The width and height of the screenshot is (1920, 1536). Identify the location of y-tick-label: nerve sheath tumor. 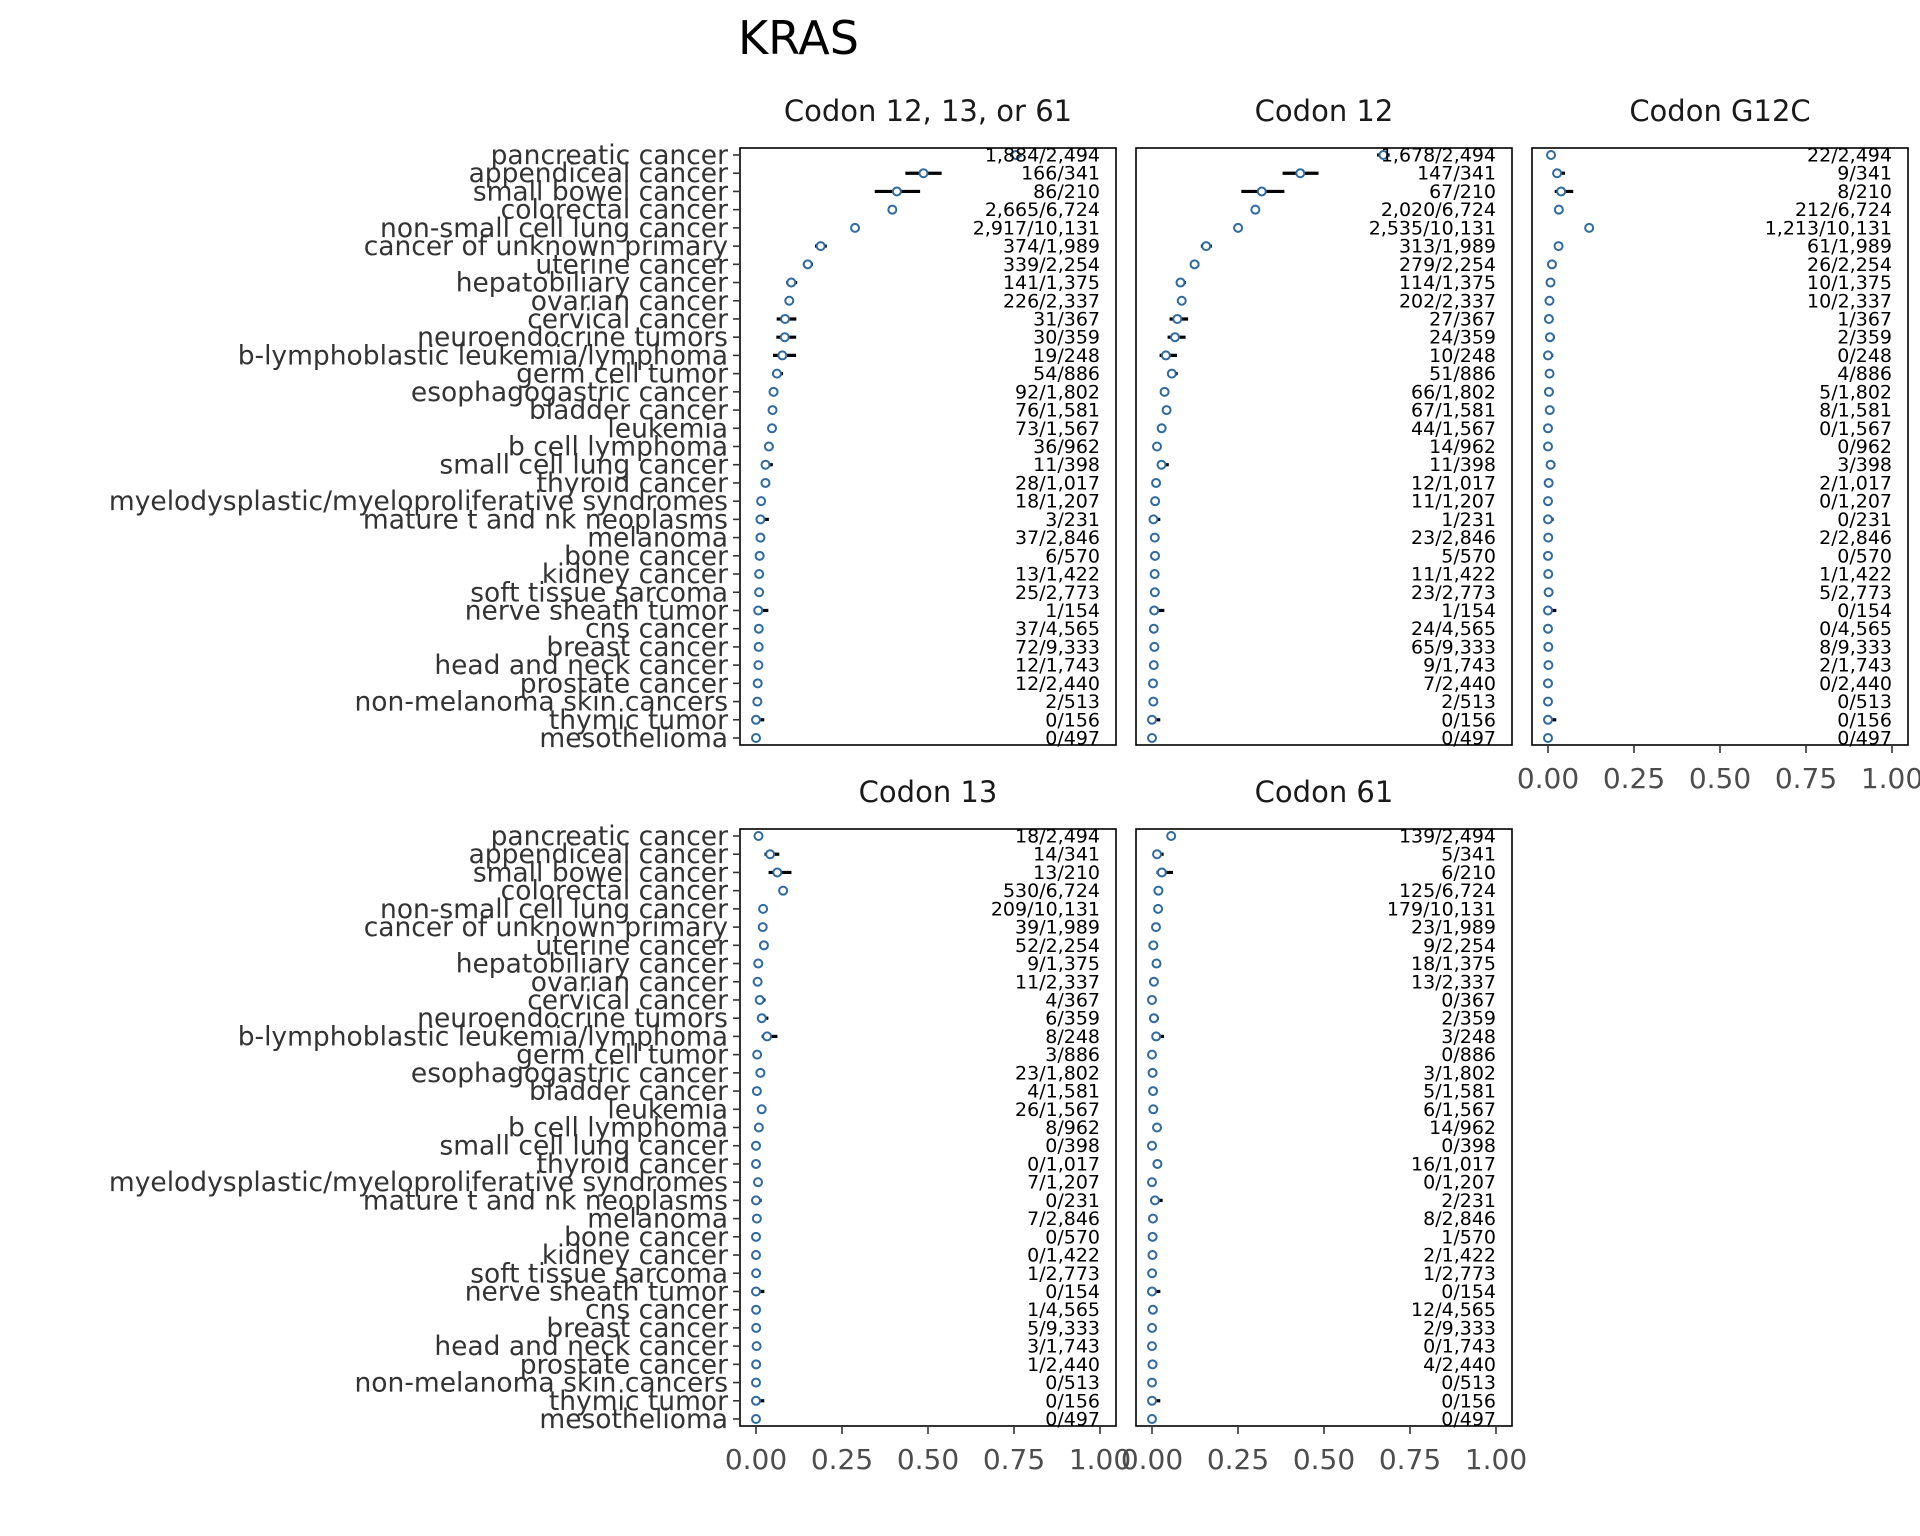
(596, 610).